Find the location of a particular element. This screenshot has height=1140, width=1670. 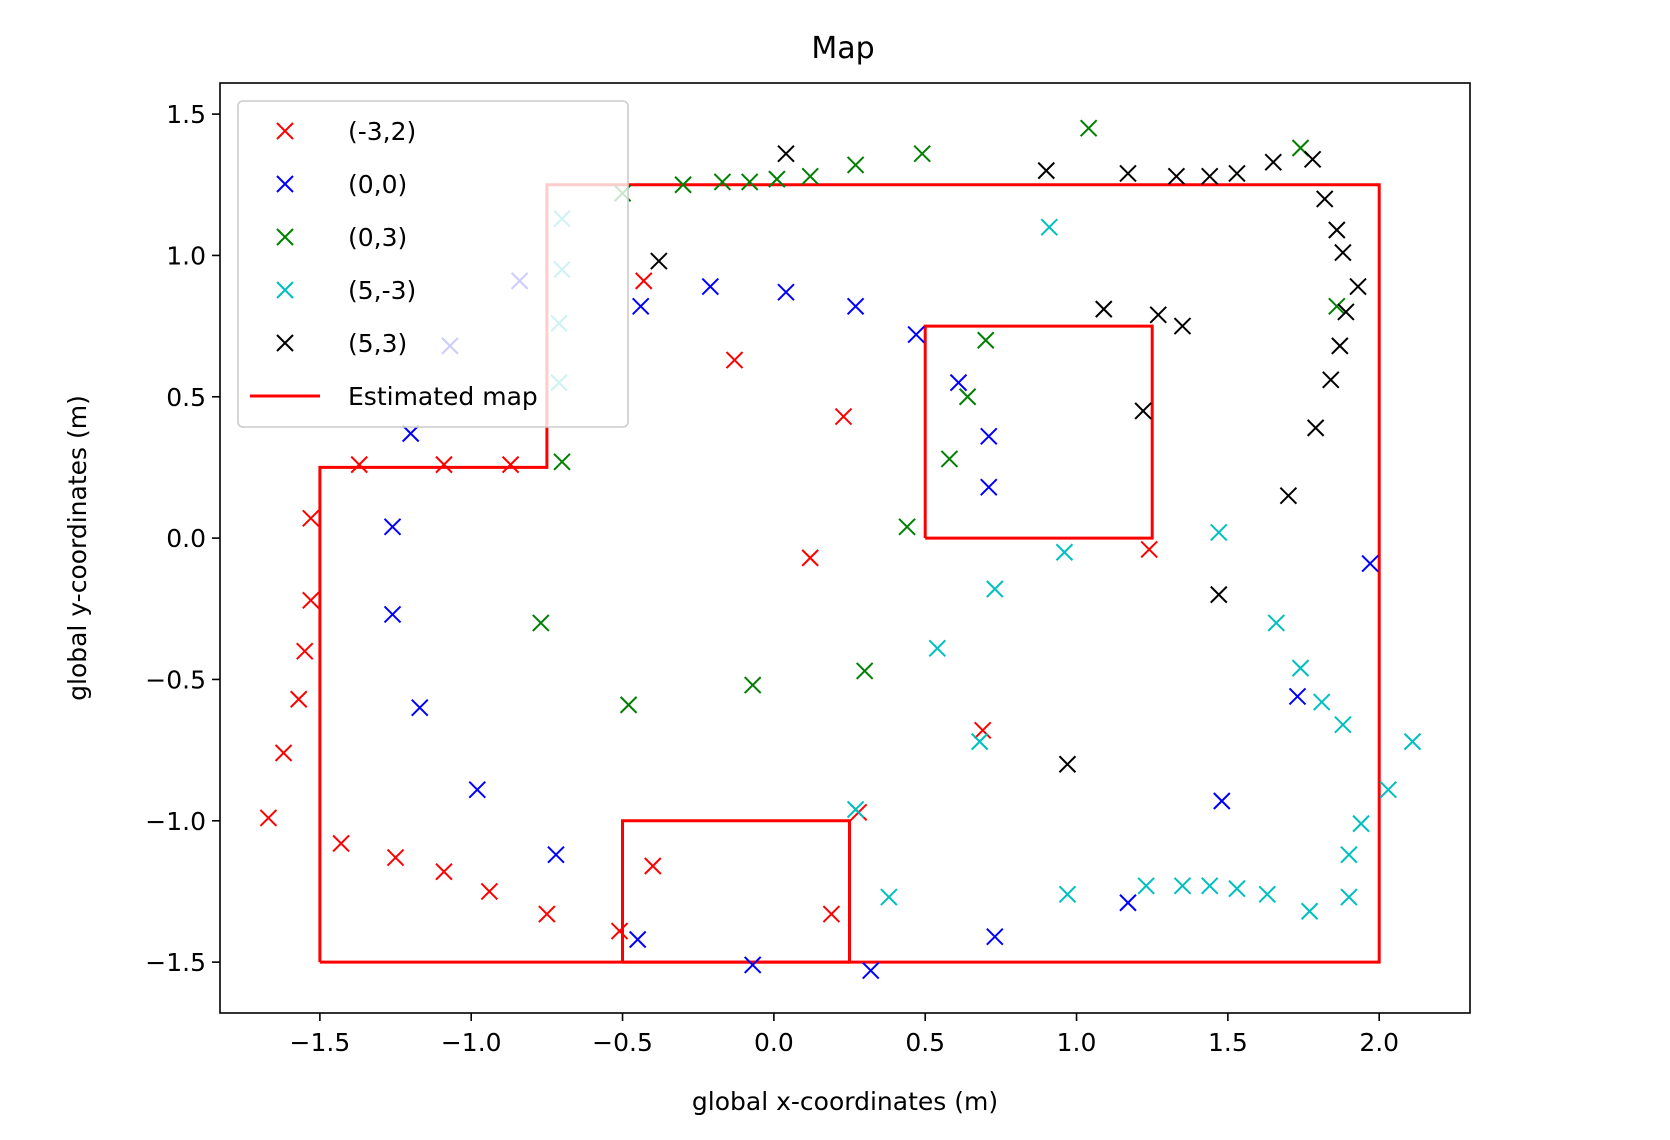

y-tick-label: 0.5 is located at coordinates (186, 397).